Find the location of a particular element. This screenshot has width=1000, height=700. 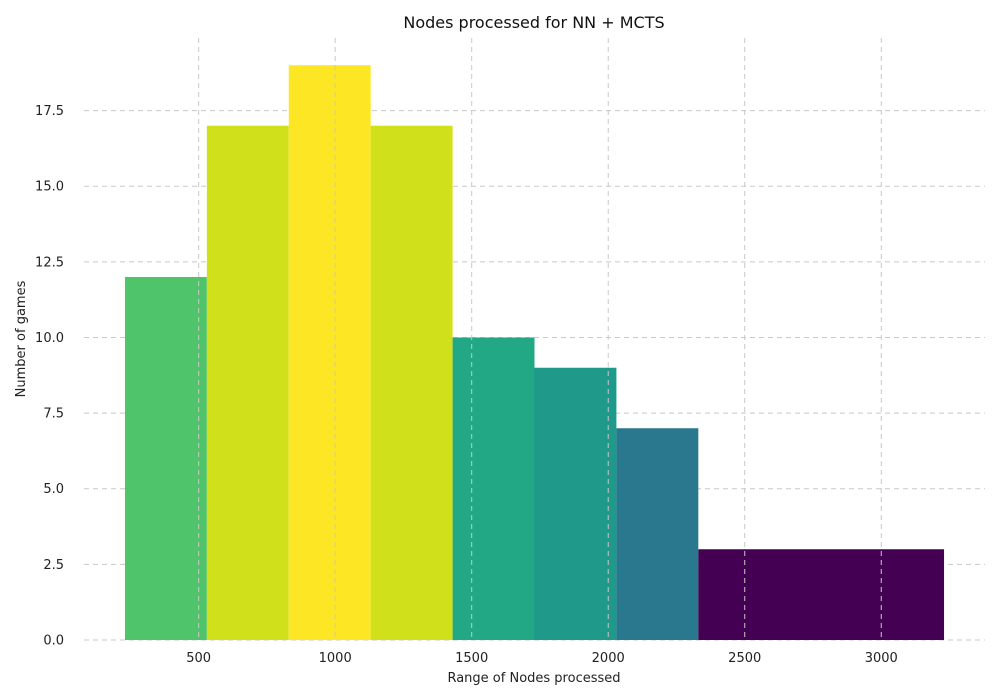

x-tick-label: 2500 is located at coordinates (744, 658).